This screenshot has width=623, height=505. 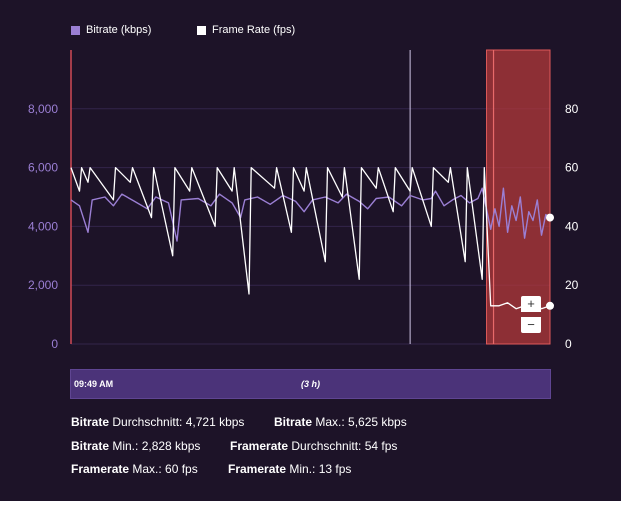 I want to click on bitrate-swatch, so click(x=75, y=30).